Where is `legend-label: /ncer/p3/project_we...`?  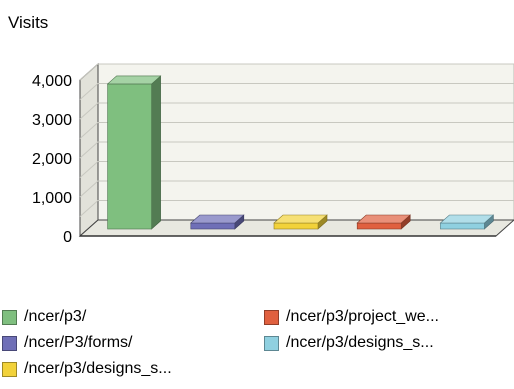
legend-label: /ncer/p3/project_we... is located at coordinates (362, 316).